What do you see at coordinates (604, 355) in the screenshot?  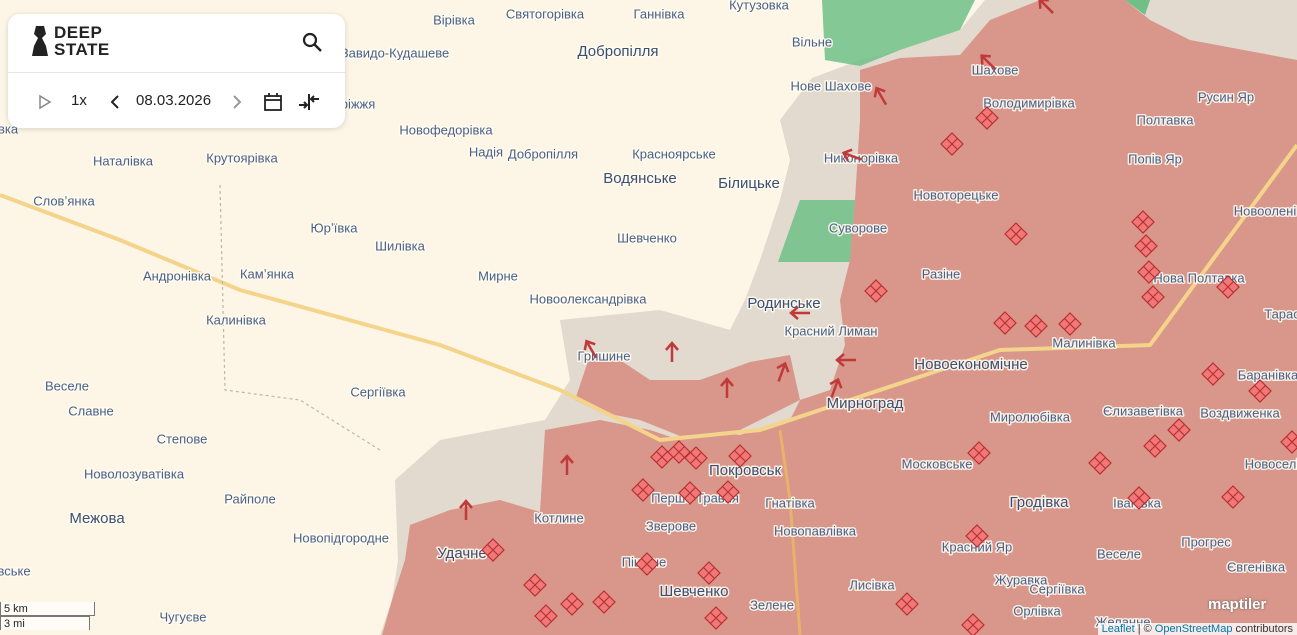 I see `place-label: Гришине` at bounding box center [604, 355].